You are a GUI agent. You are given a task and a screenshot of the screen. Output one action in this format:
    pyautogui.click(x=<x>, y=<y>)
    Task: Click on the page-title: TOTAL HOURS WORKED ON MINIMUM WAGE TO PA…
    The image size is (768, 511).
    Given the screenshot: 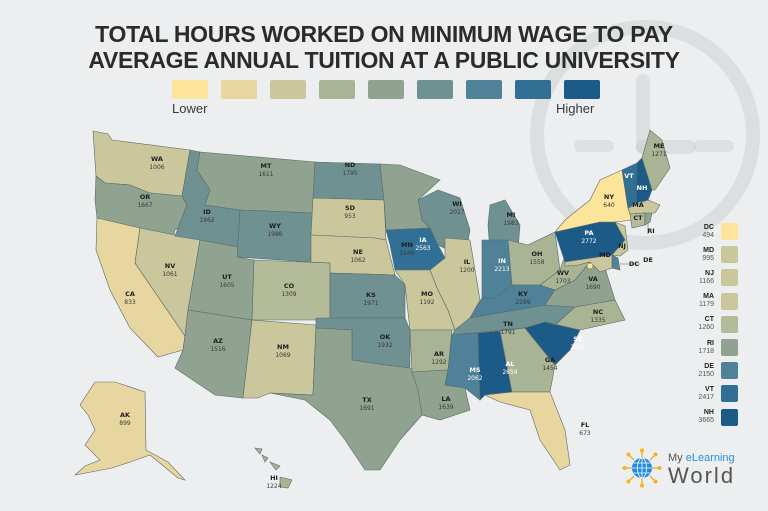 What is the action you would take?
    pyautogui.click(x=384, y=47)
    